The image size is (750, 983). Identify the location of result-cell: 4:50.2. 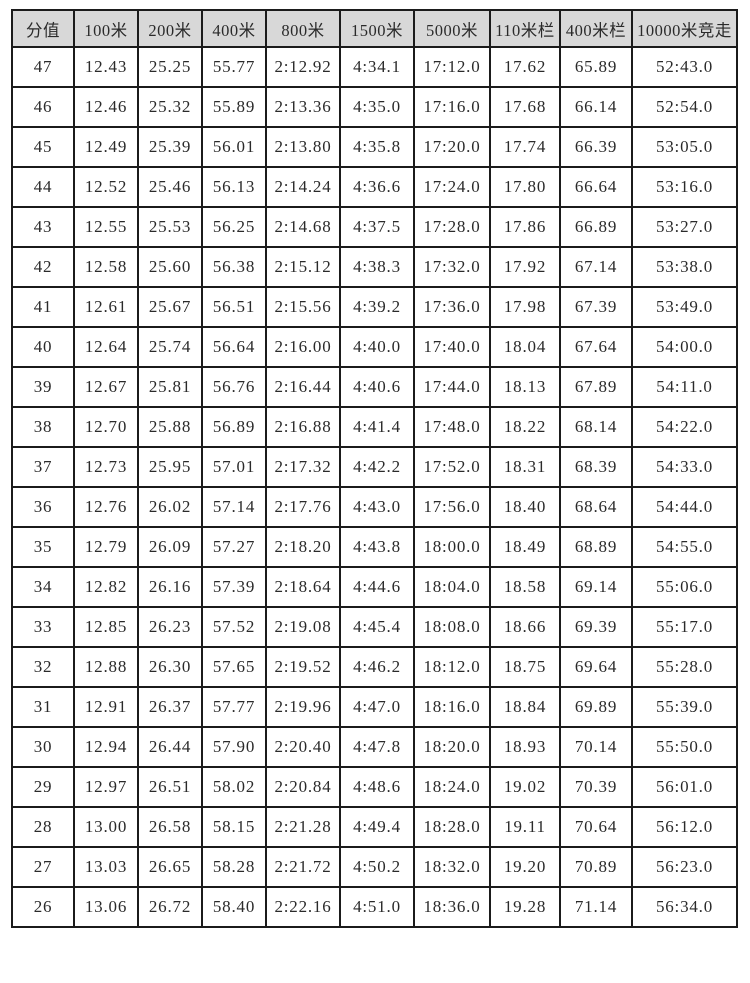
(377, 867).